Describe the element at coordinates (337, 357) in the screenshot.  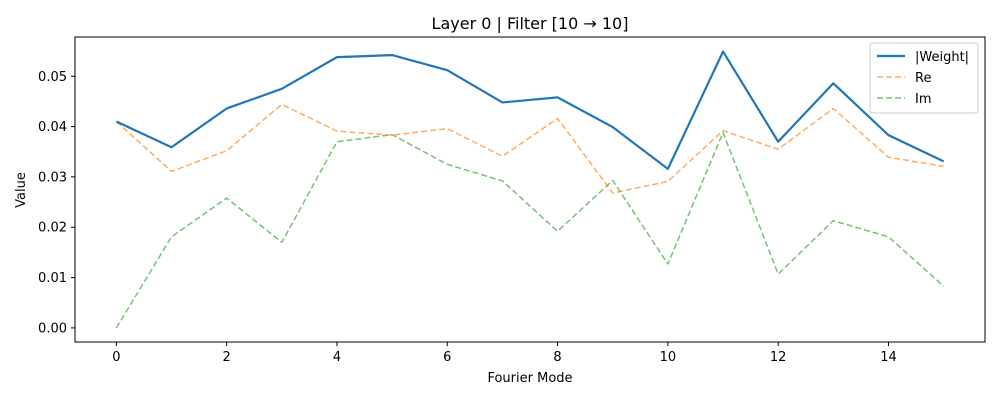
I see `x-tick-label: 4` at that location.